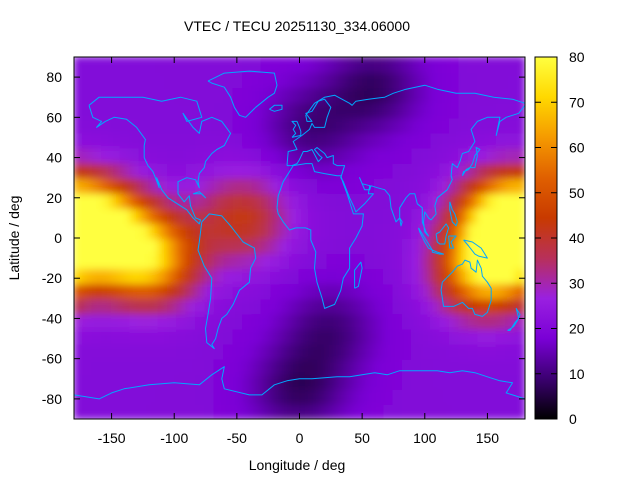  I want to click on colorbar-tick-label: 0, so click(573, 419).